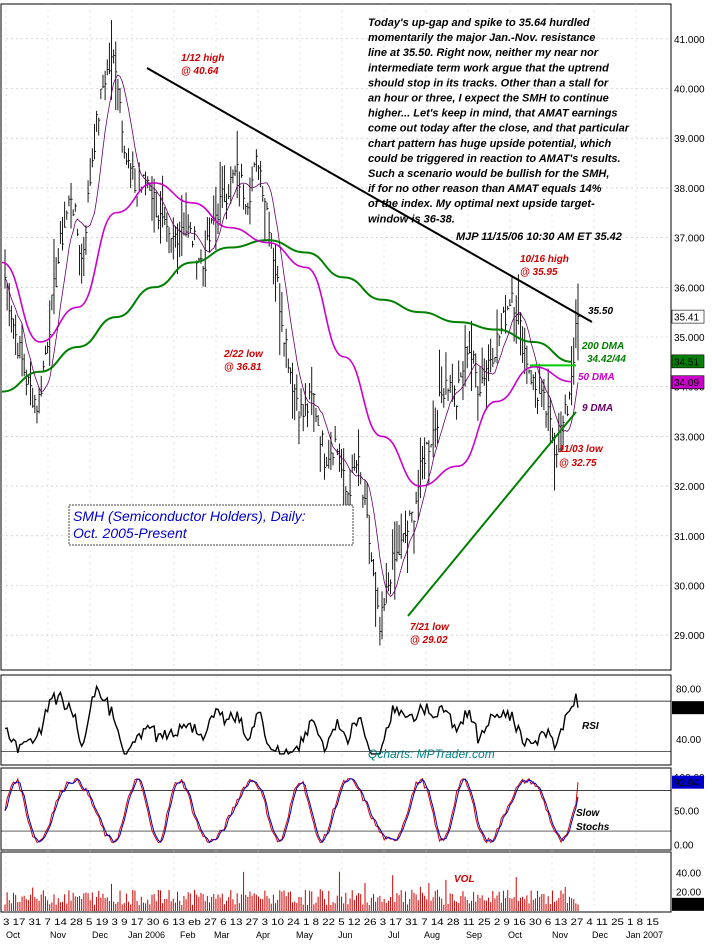  What do you see at coordinates (202, 58) in the screenshot?
I see `annotation-jan-high-line1: 1/12 high` at bounding box center [202, 58].